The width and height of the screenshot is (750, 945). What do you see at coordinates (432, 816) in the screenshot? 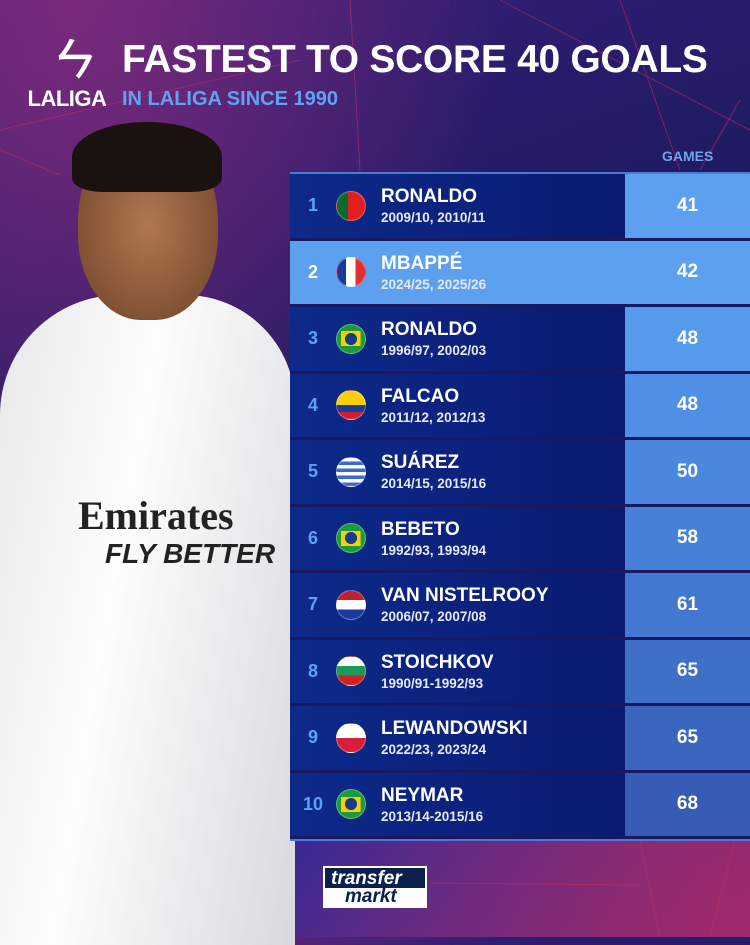
I see `seasons: 2013/14-2015/16` at bounding box center [432, 816].